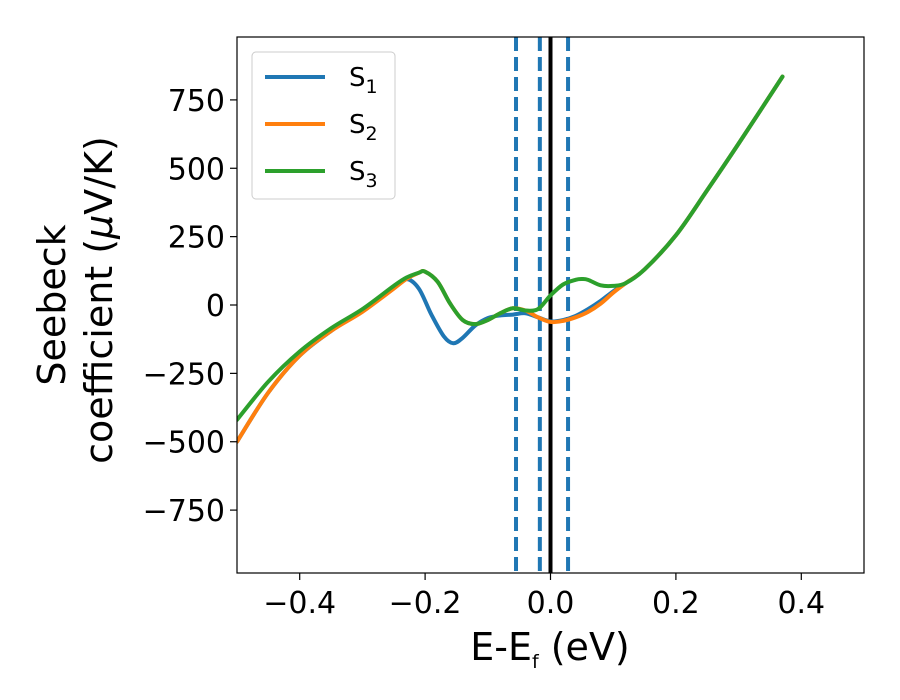  I want to click on y-axis-label-suffix: V/K), so click(99, 175).